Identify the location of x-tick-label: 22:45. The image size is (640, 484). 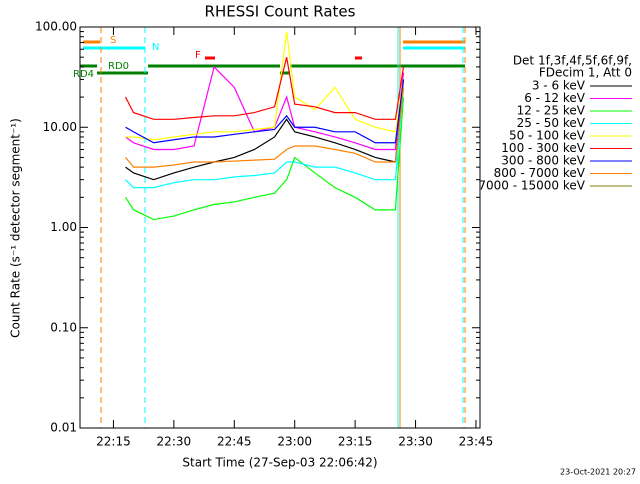
(234, 442).